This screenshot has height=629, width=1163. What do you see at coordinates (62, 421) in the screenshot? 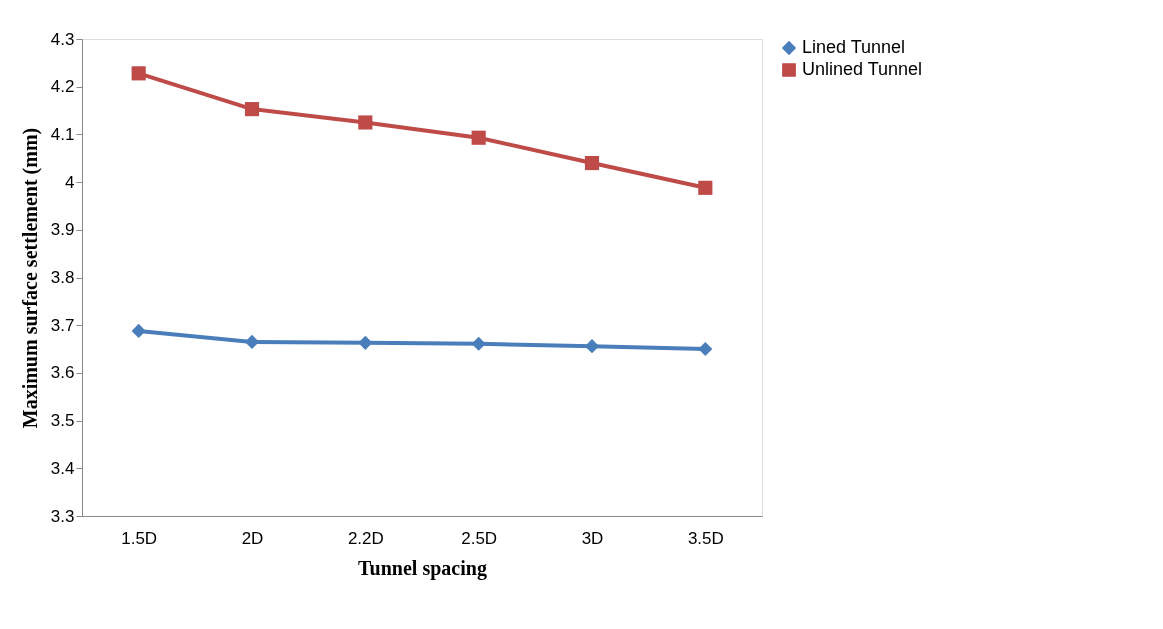
I see `y-tick-label: 3.5` at bounding box center [62, 421].